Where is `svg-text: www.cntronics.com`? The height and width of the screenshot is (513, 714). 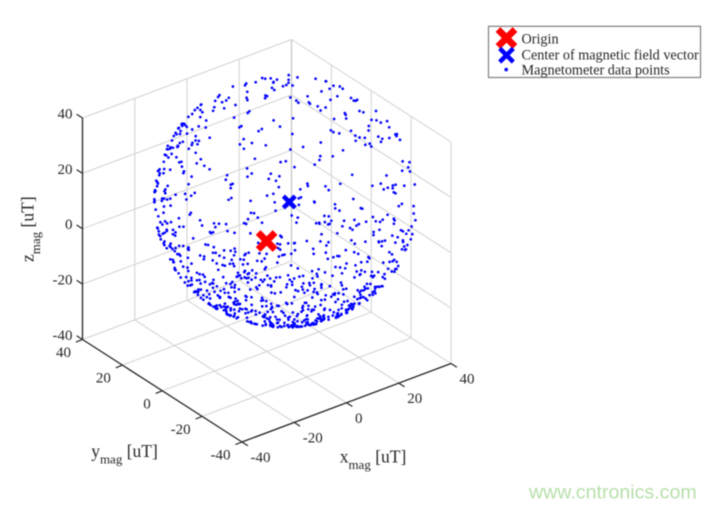 svg-text: www.cntronics.com is located at coordinates (612, 493).